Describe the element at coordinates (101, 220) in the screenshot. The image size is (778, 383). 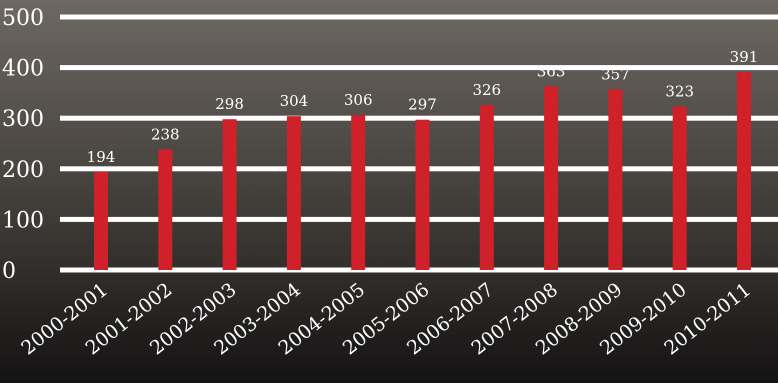
I see `bar-2000-2001` at that location.